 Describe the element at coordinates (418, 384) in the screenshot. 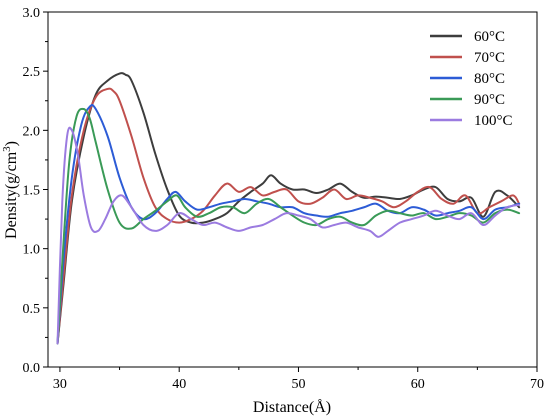

I see `x-tick-label: 60` at that location.